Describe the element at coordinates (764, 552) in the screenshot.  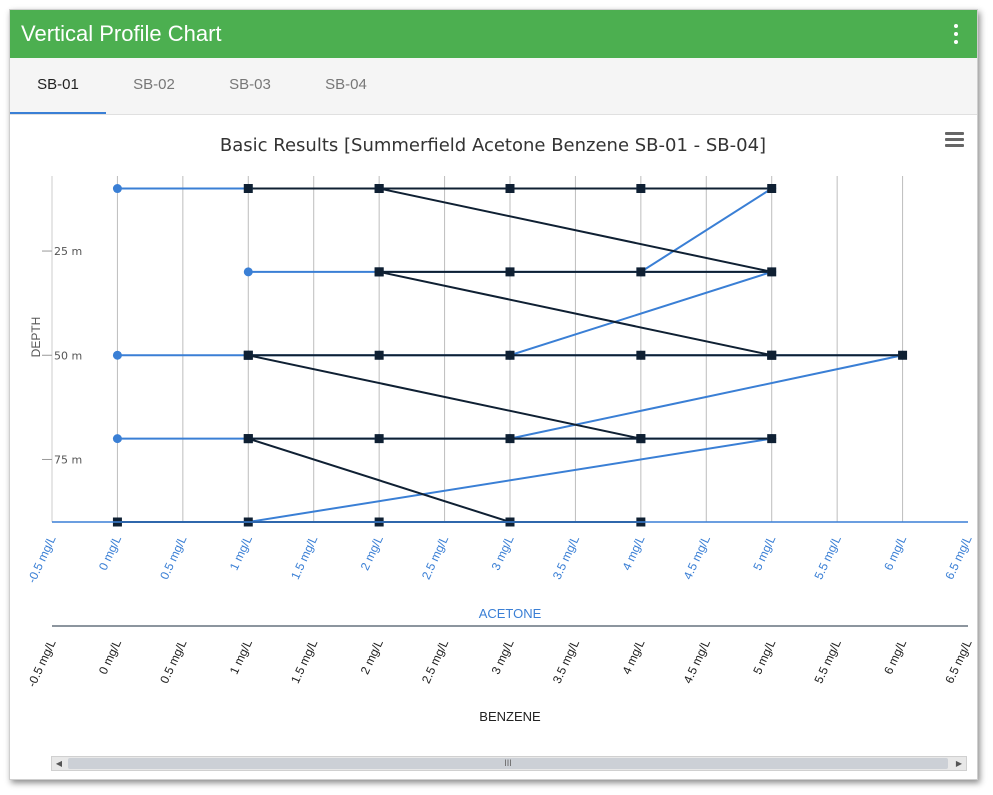
I see `acetone-tick-label: 5 mg/L` at that location.